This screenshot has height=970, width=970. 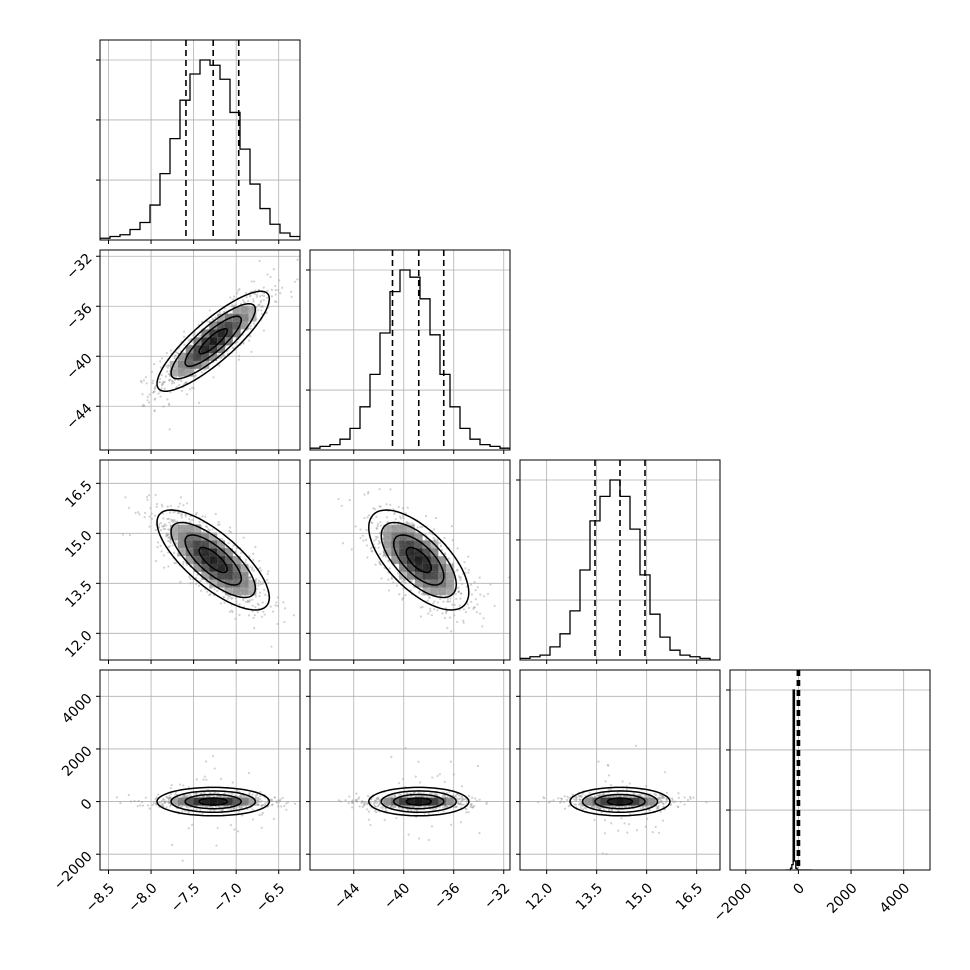 What do you see at coordinates (410, 770) in the screenshot?
I see `panel-background` at bounding box center [410, 770].